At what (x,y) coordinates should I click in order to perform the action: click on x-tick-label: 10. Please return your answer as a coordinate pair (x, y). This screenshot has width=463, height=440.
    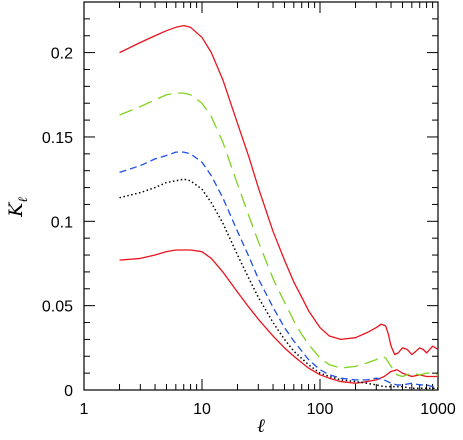
    Looking at the image, I should click on (202, 409).